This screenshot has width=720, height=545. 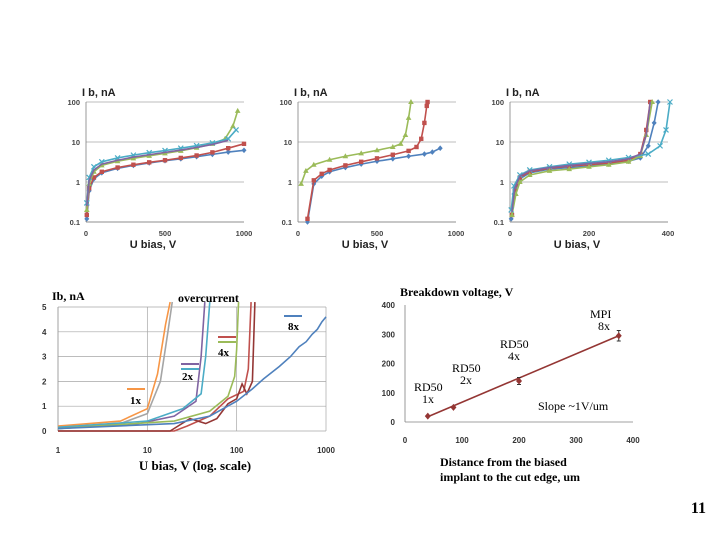 I want to click on x-axis-title: Distance from the biased, so click(x=503, y=462).